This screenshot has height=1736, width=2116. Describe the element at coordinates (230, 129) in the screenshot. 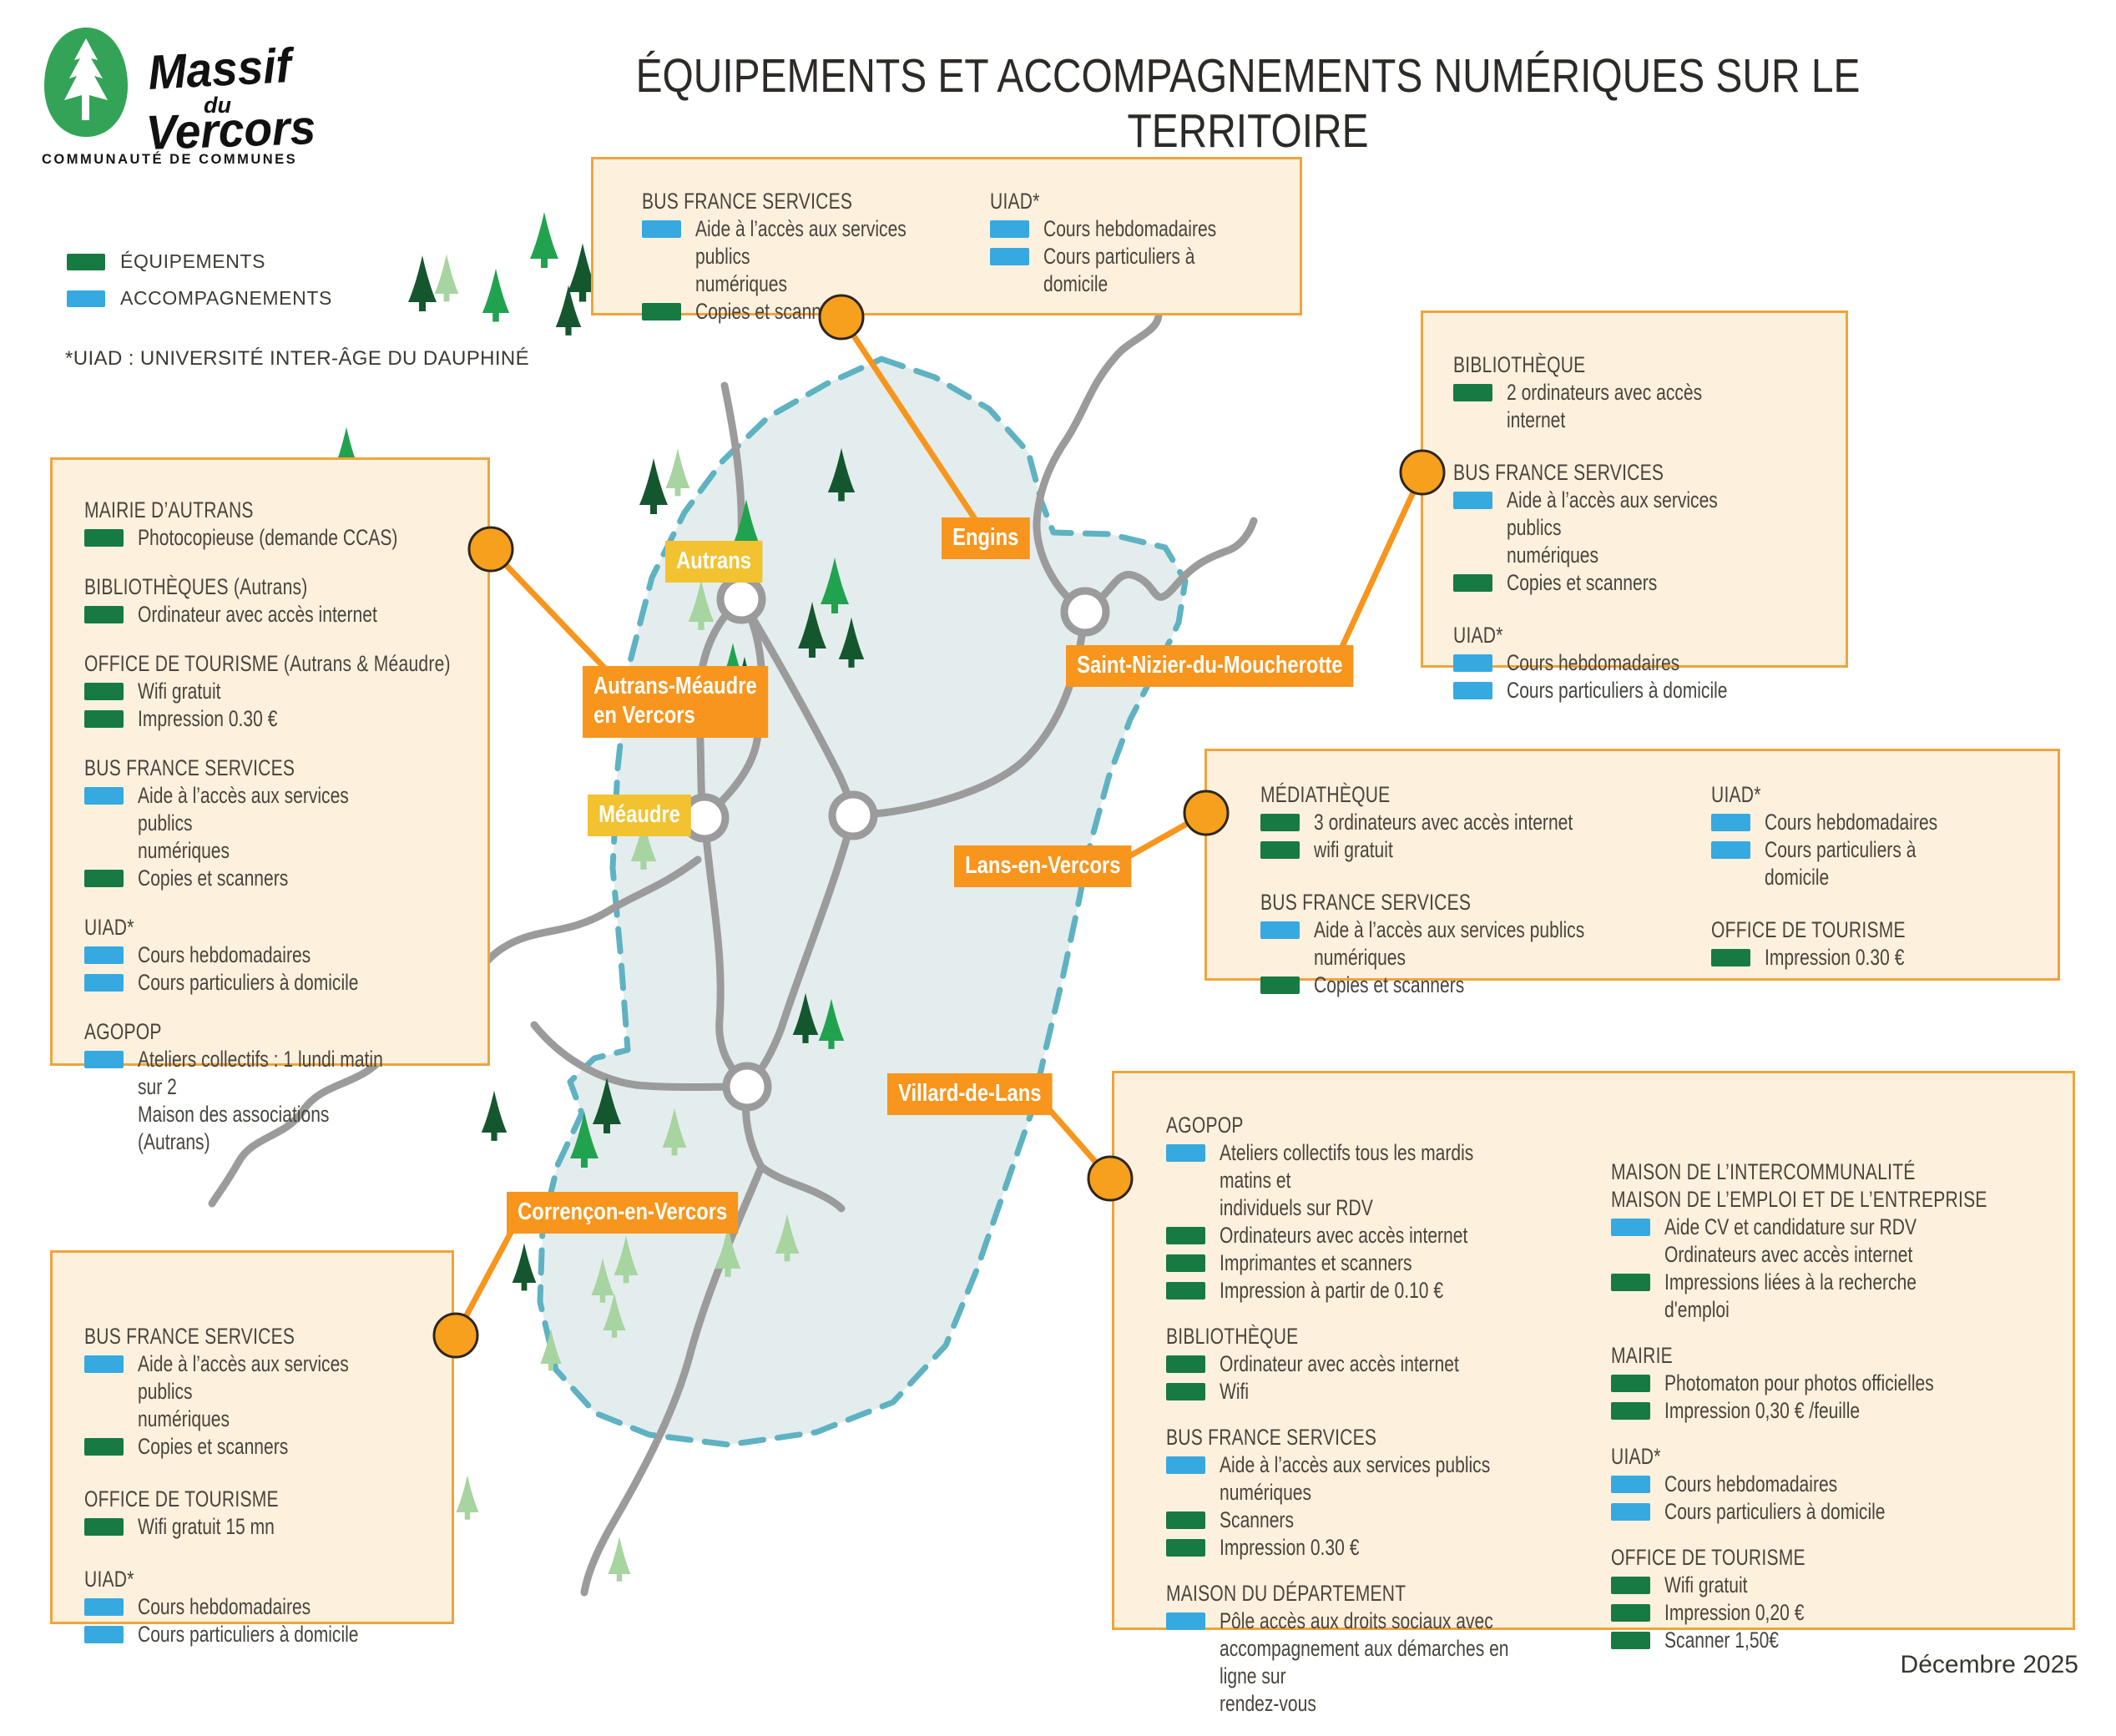

I see `logo-name-vercors: Vercors` at that location.